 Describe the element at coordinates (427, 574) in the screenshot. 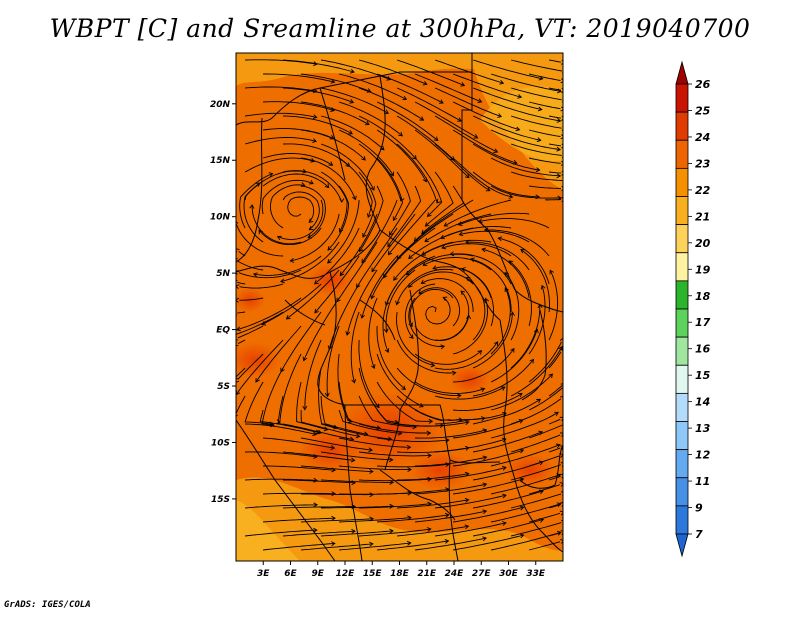

I see `lon-label: 21E` at that location.